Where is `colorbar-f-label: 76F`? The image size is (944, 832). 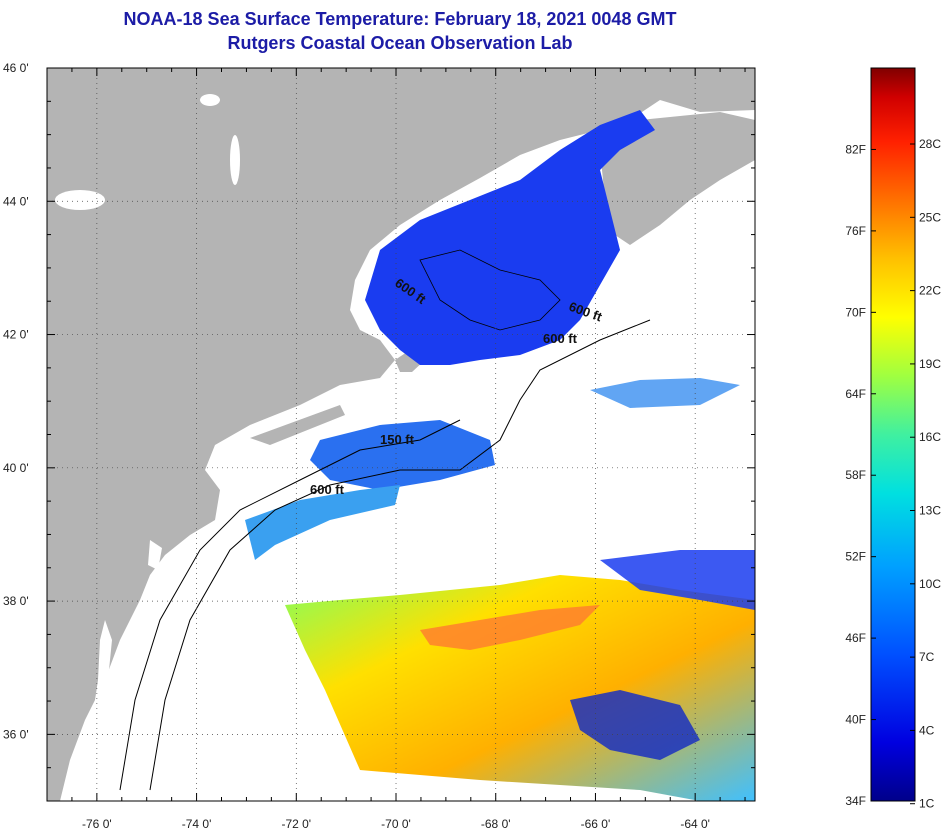
colorbar-f-label: 76F is located at coordinates (855, 231).